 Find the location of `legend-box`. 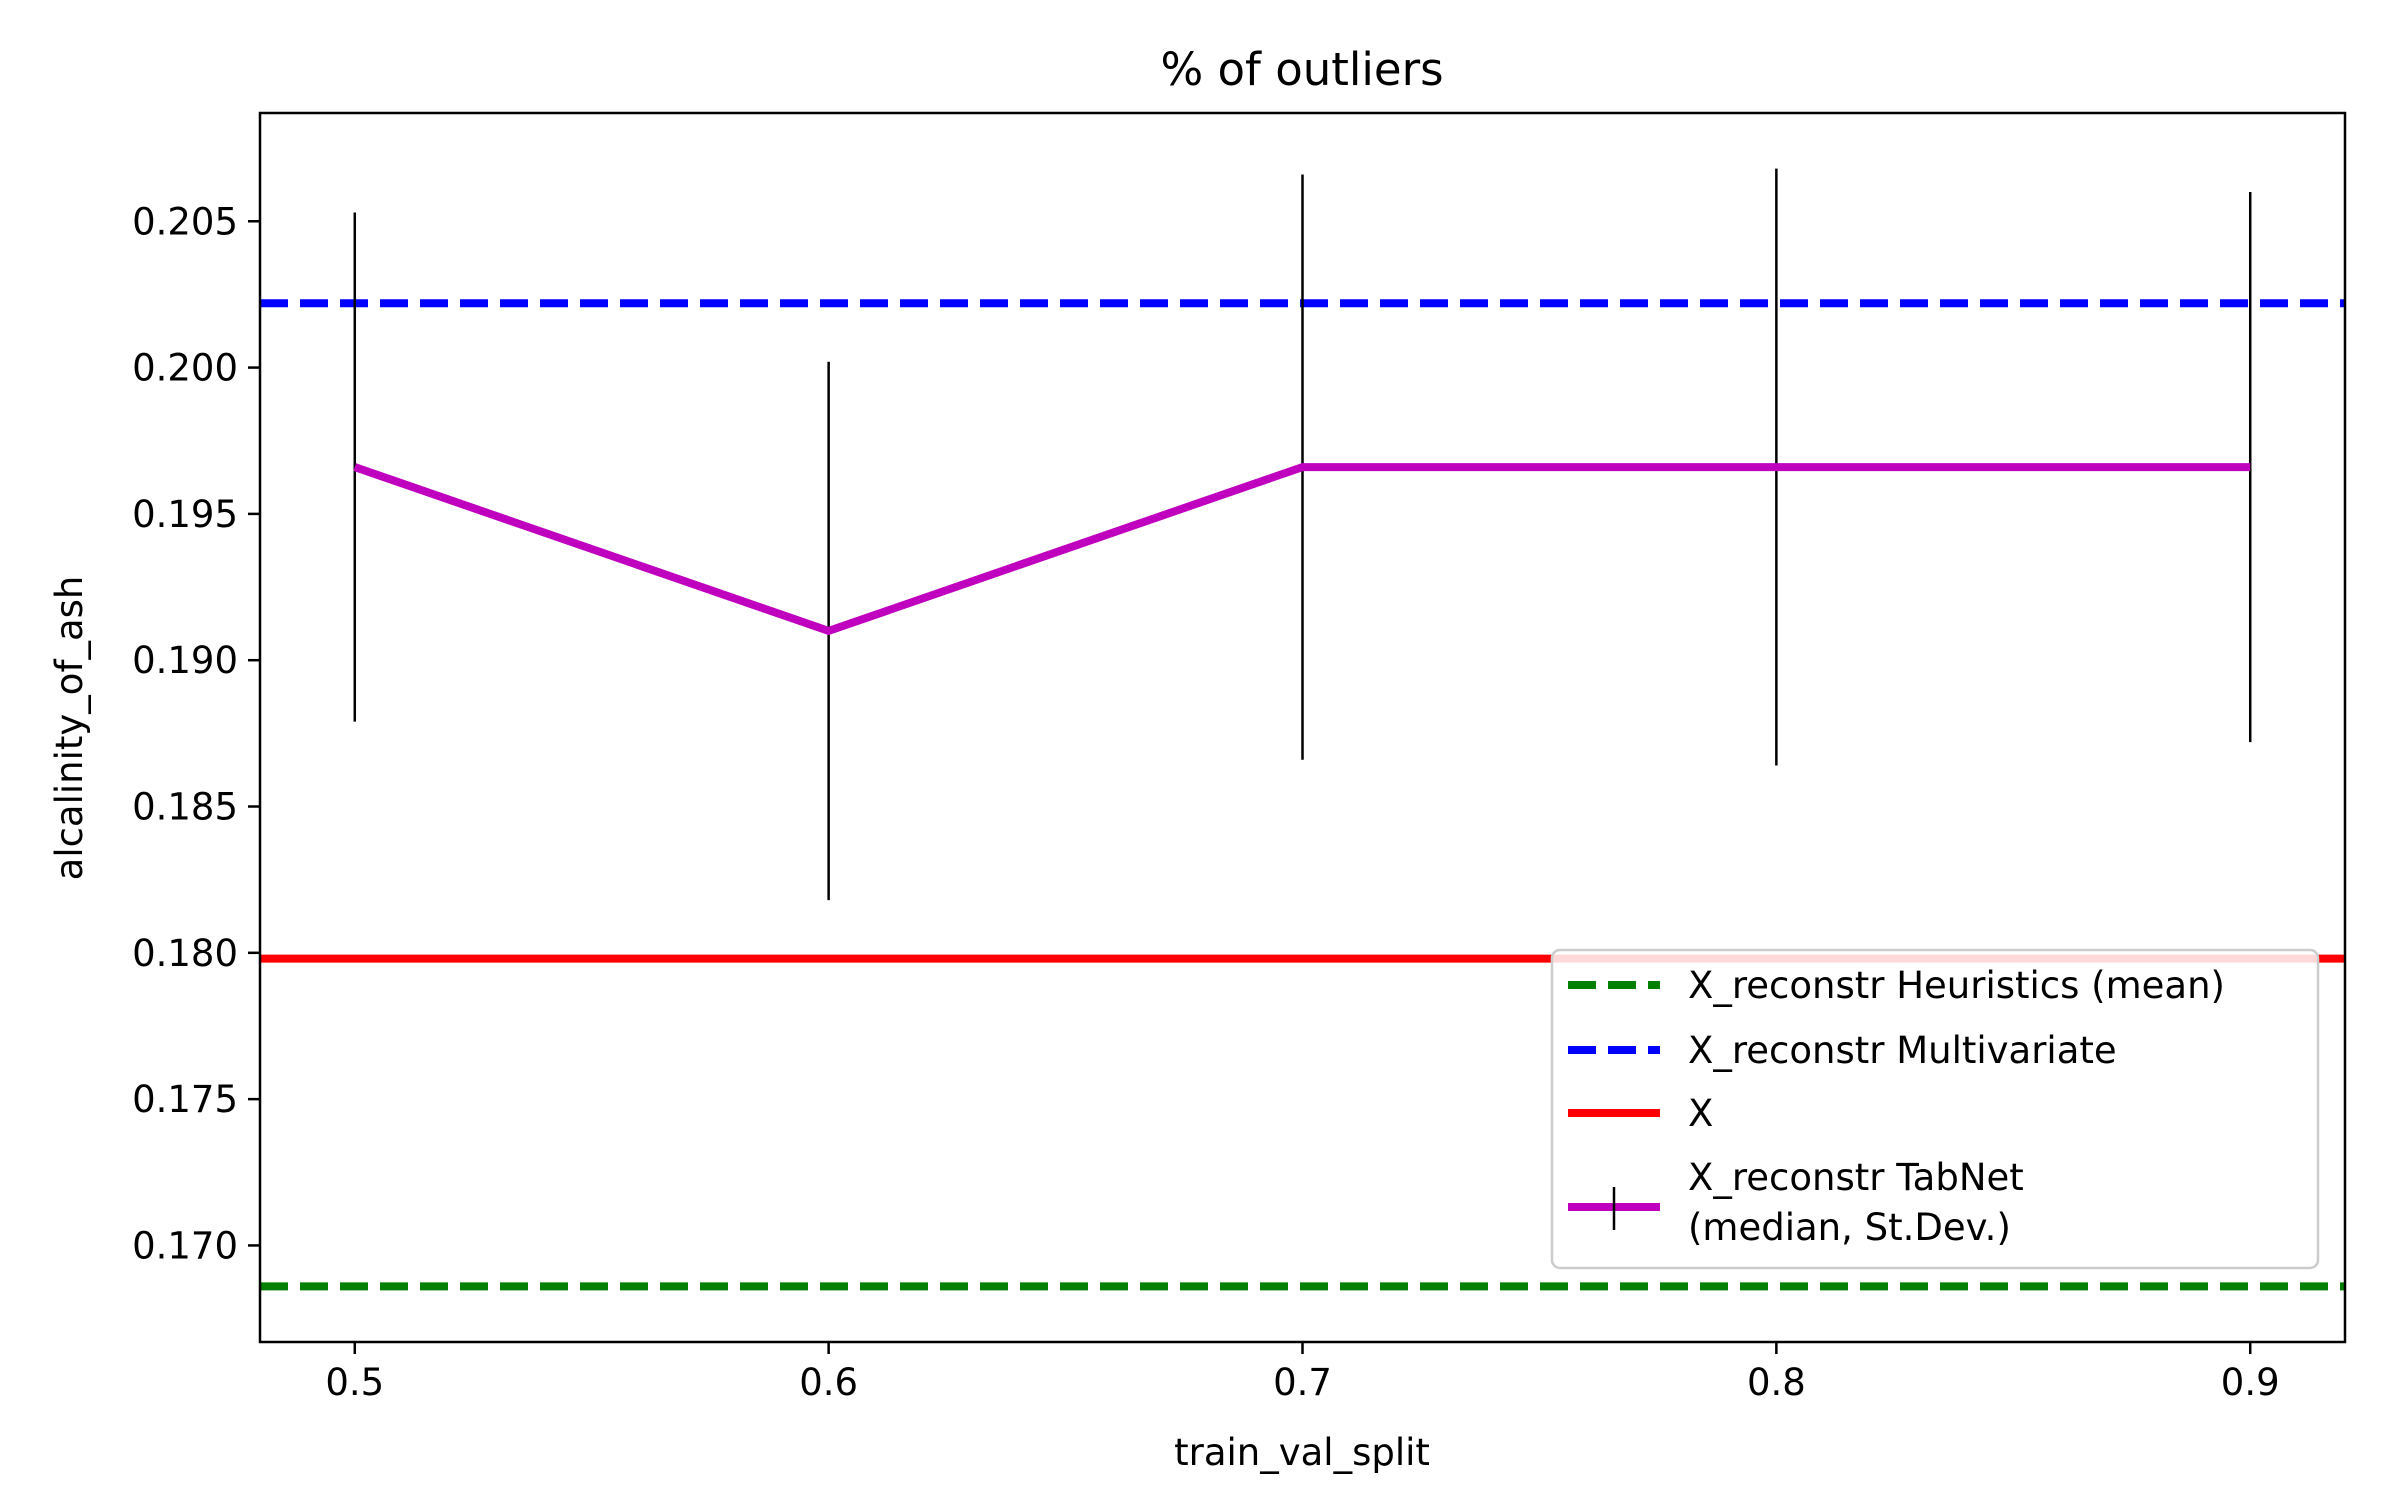

legend-box is located at coordinates (1935, 1109).